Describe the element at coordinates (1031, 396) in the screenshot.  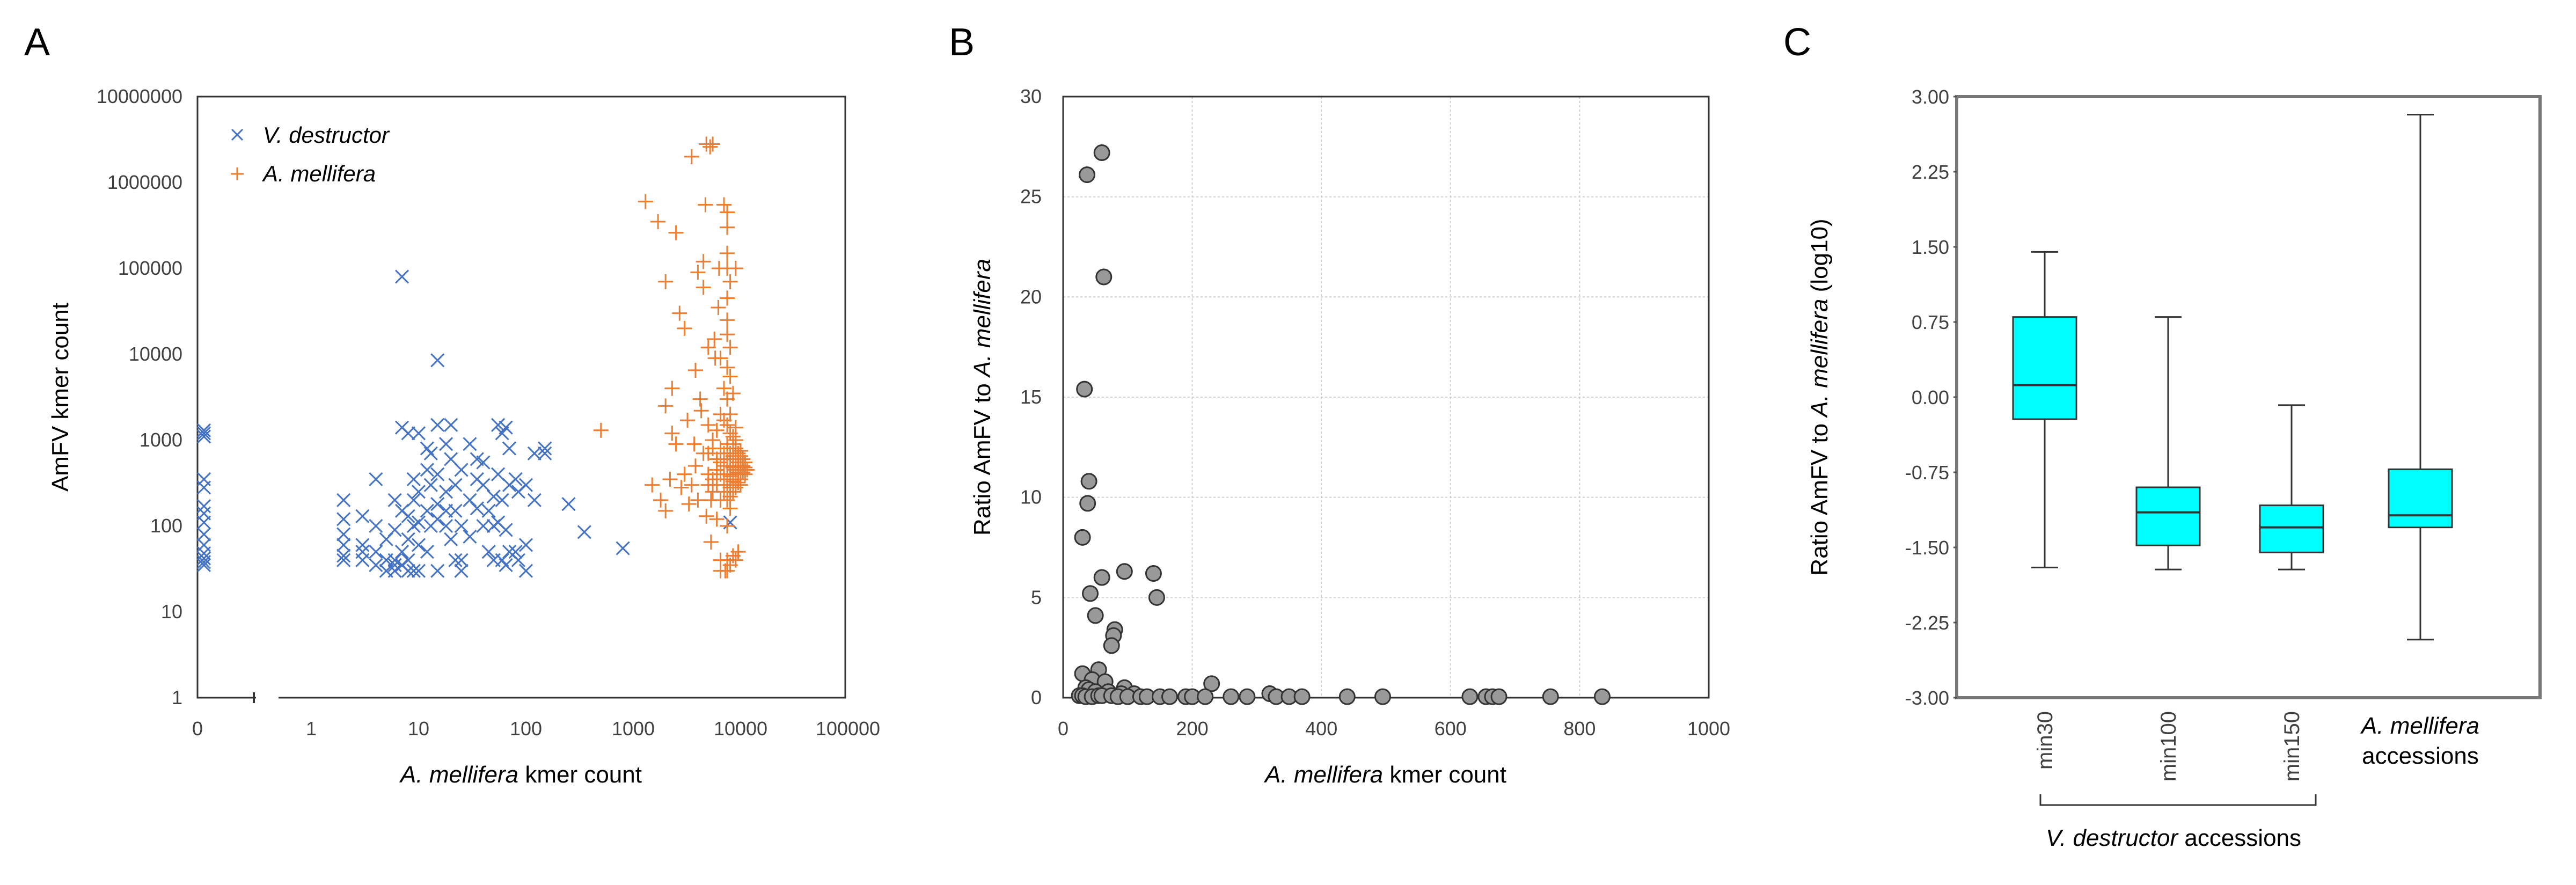
I see `panel-b-y-ticks: 0 5 10 15 20 25 30` at that location.